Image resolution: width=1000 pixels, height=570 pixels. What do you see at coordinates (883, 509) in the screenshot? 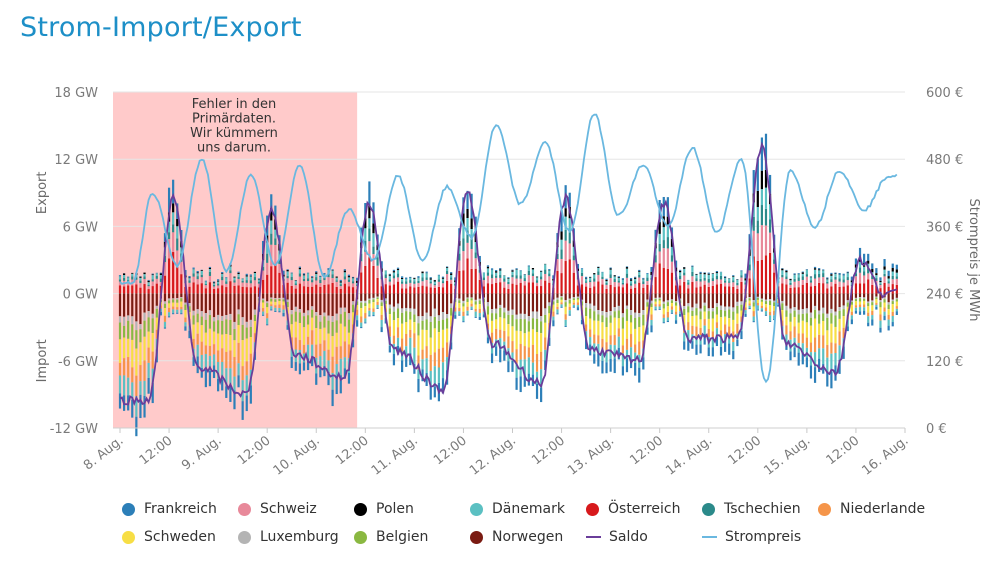
I see `legend-item: Niederlande` at bounding box center [883, 509].